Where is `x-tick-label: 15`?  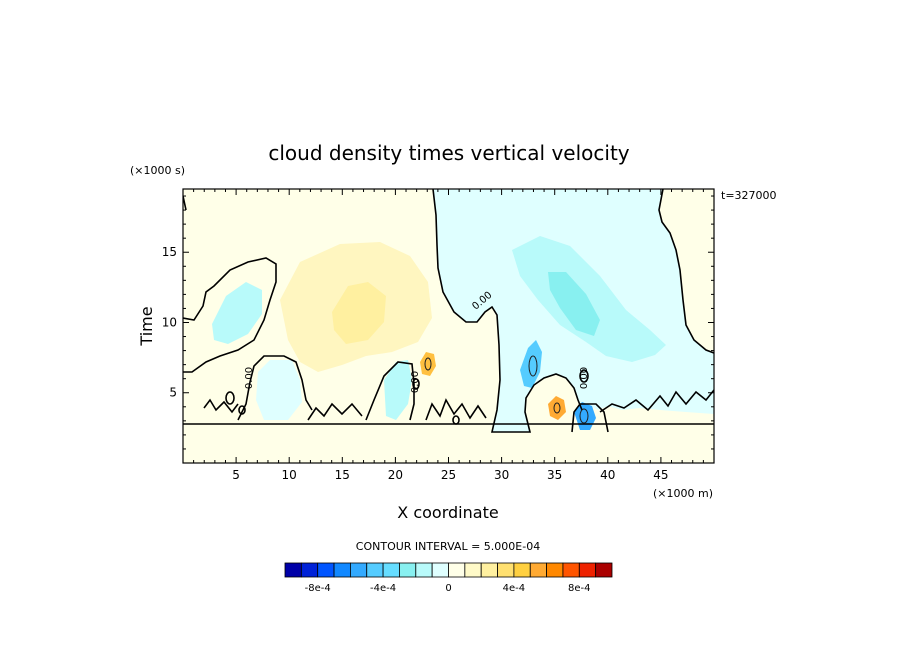 x-tick-label: 15 is located at coordinates (342, 475).